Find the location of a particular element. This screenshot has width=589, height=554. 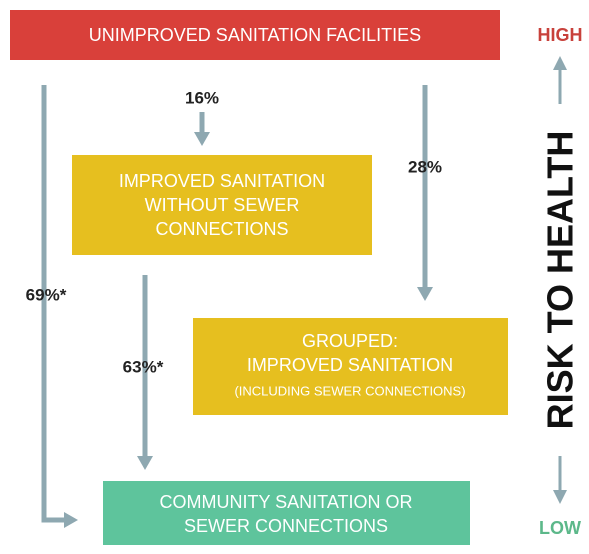

box-label: SEWER CONNECTIONS is located at coordinates (286, 526).